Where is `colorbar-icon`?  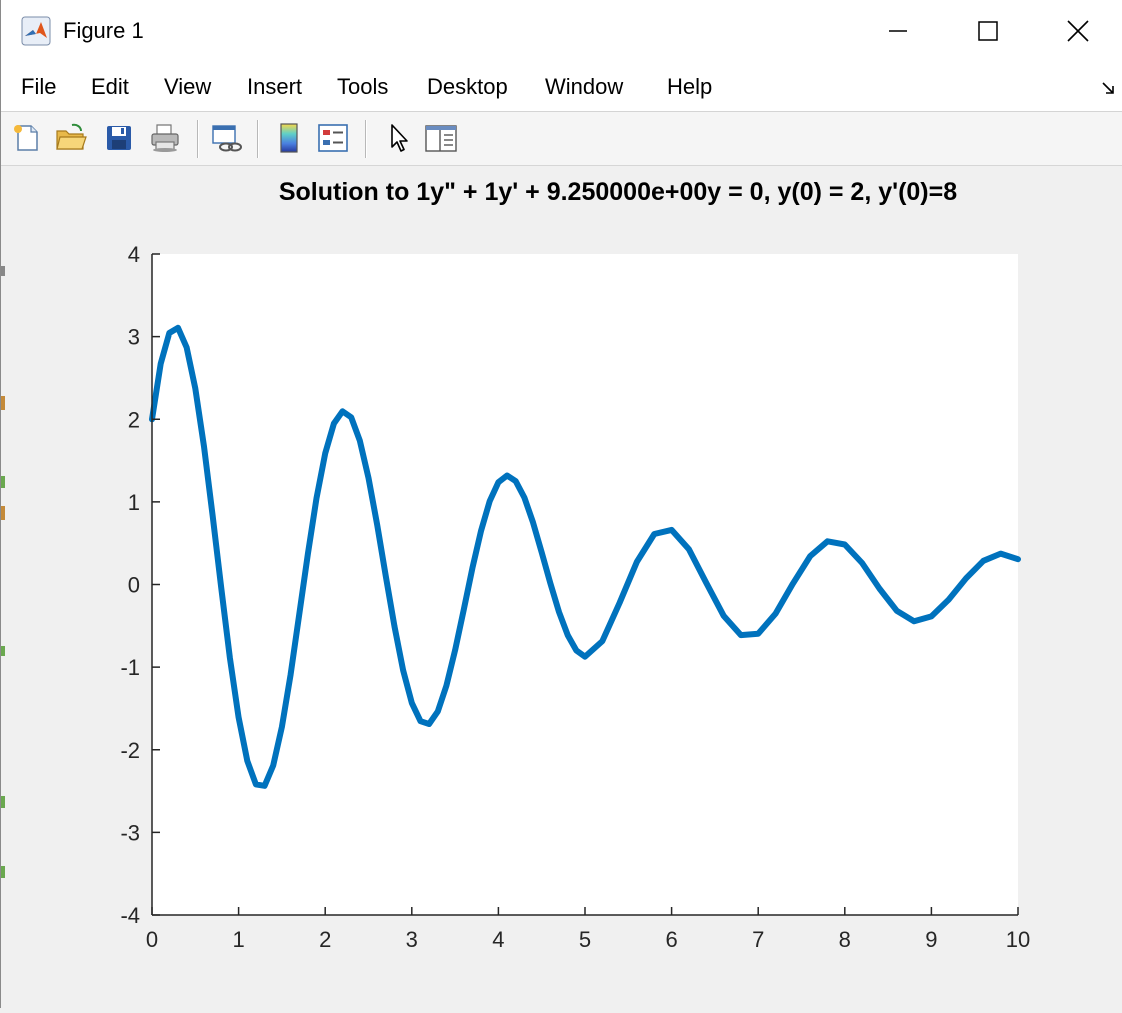 colorbar-icon is located at coordinates (289, 138).